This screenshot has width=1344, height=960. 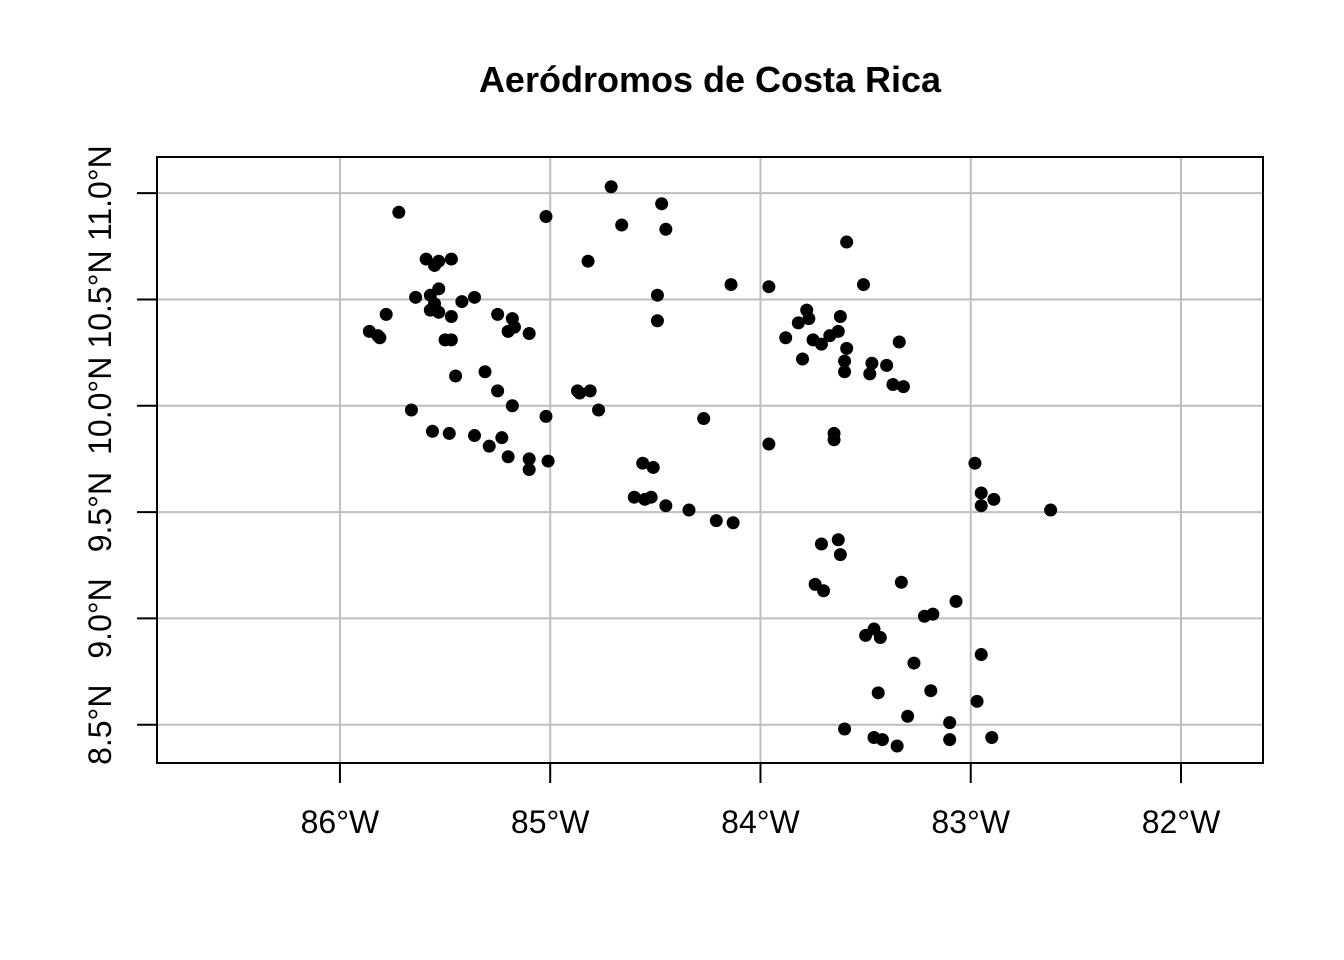 What do you see at coordinates (100, 512) in the screenshot?
I see `y-tick-label: 9.5°N` at bounding box center [100, 512].